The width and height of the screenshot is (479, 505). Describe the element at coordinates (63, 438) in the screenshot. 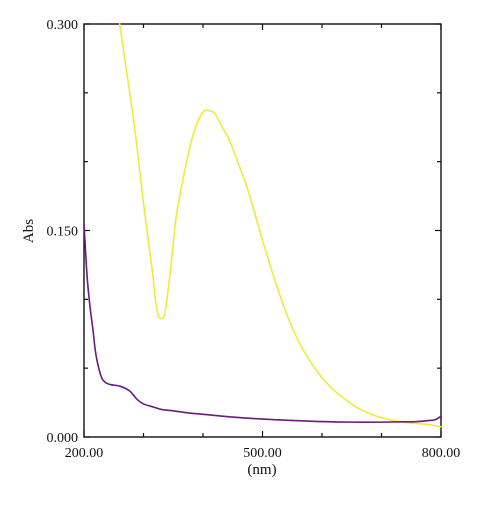

I see `y-tick-label: 0.000` at that location.